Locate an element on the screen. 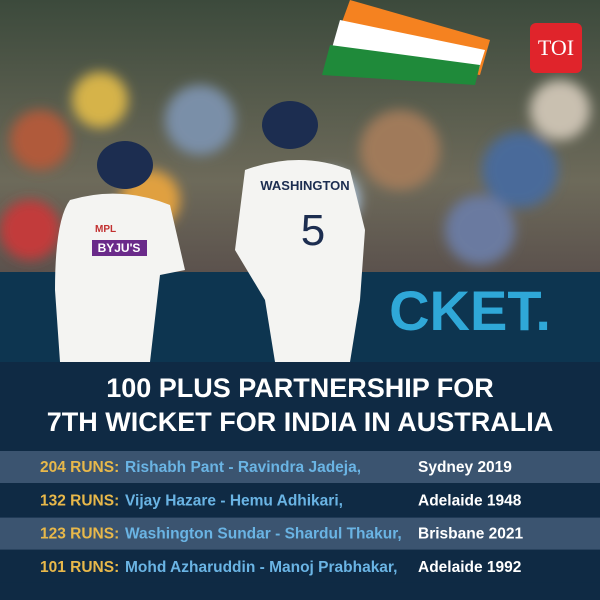 This screenshot has height=600, width=600. player-left: MPL BYJU'S is located at coordinates (120, 251).